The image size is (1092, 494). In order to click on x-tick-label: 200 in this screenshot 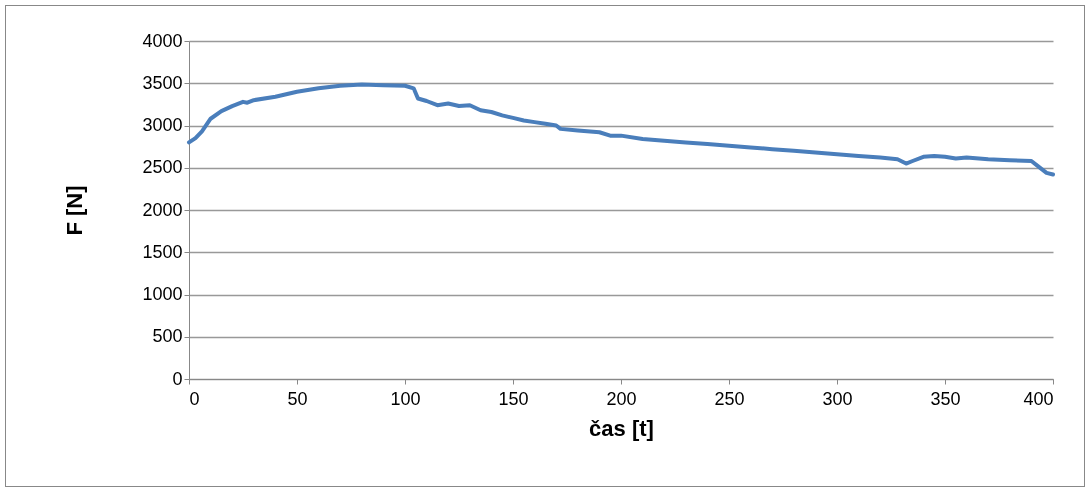, I will do `click(621, 398)`.